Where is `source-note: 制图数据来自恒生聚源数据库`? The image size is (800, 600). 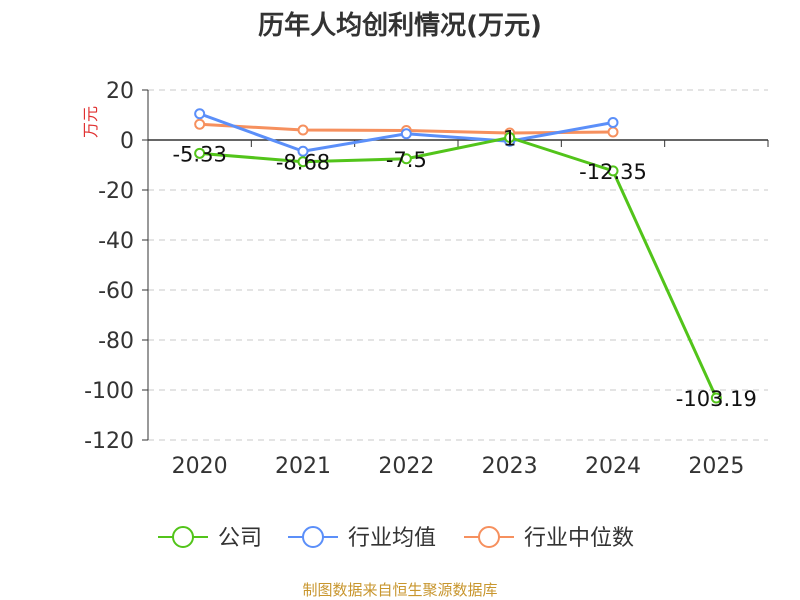 source-note: 制图数据来自恒生聚源数据库 is located at coordinates (399, 590).